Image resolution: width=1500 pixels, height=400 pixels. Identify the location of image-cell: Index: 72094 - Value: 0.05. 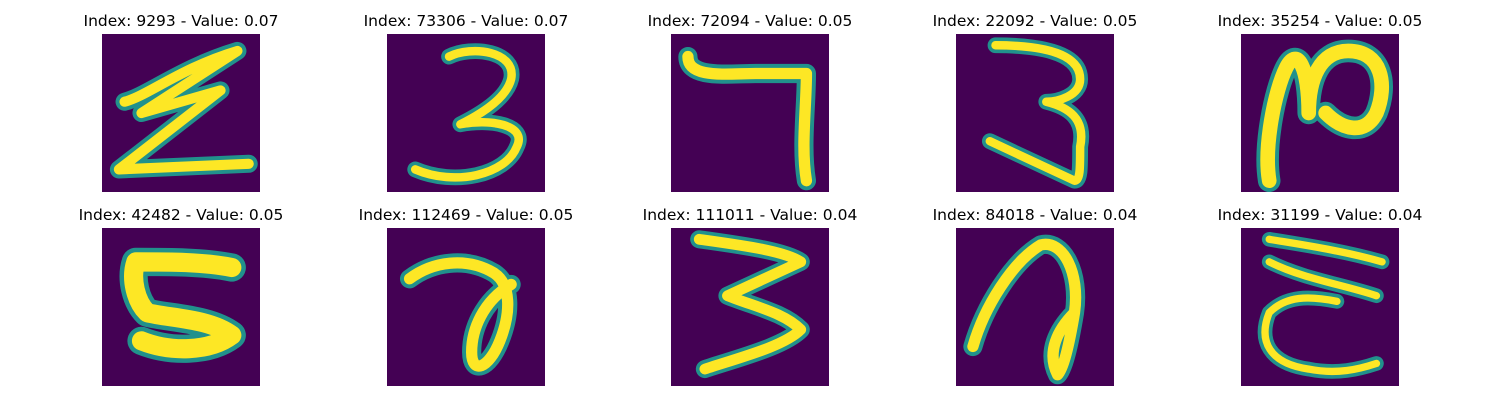
(750, 102).